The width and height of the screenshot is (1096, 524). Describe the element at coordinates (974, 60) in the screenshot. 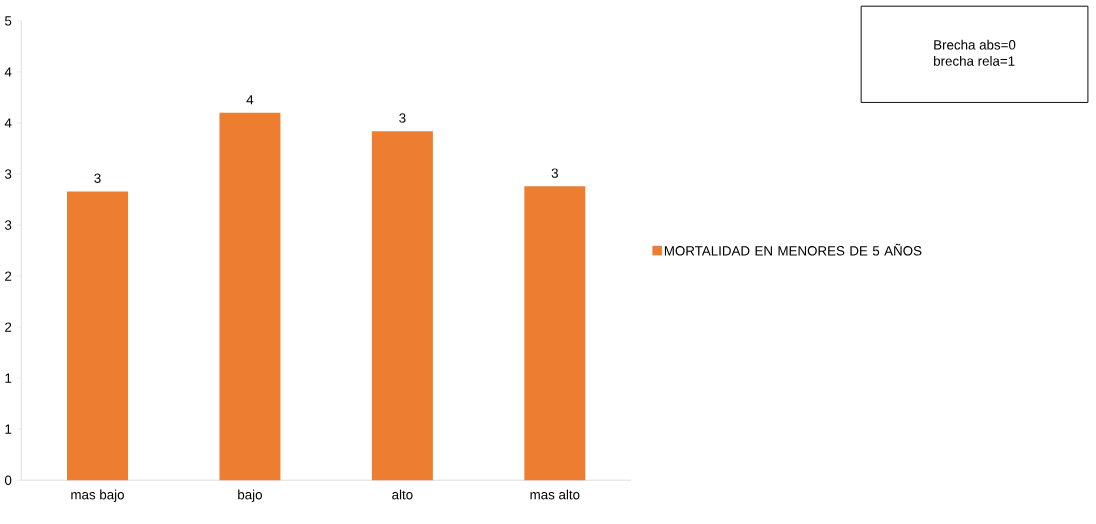

I see `text: brecha rela=1` at that location.